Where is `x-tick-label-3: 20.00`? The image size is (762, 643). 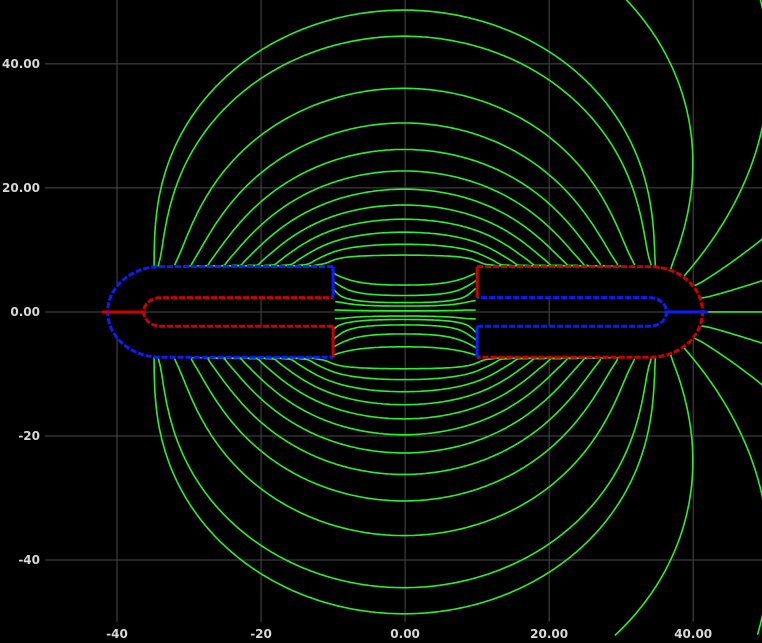 x-tick-label-3: 20.00 is located at coordinates (549, 634).